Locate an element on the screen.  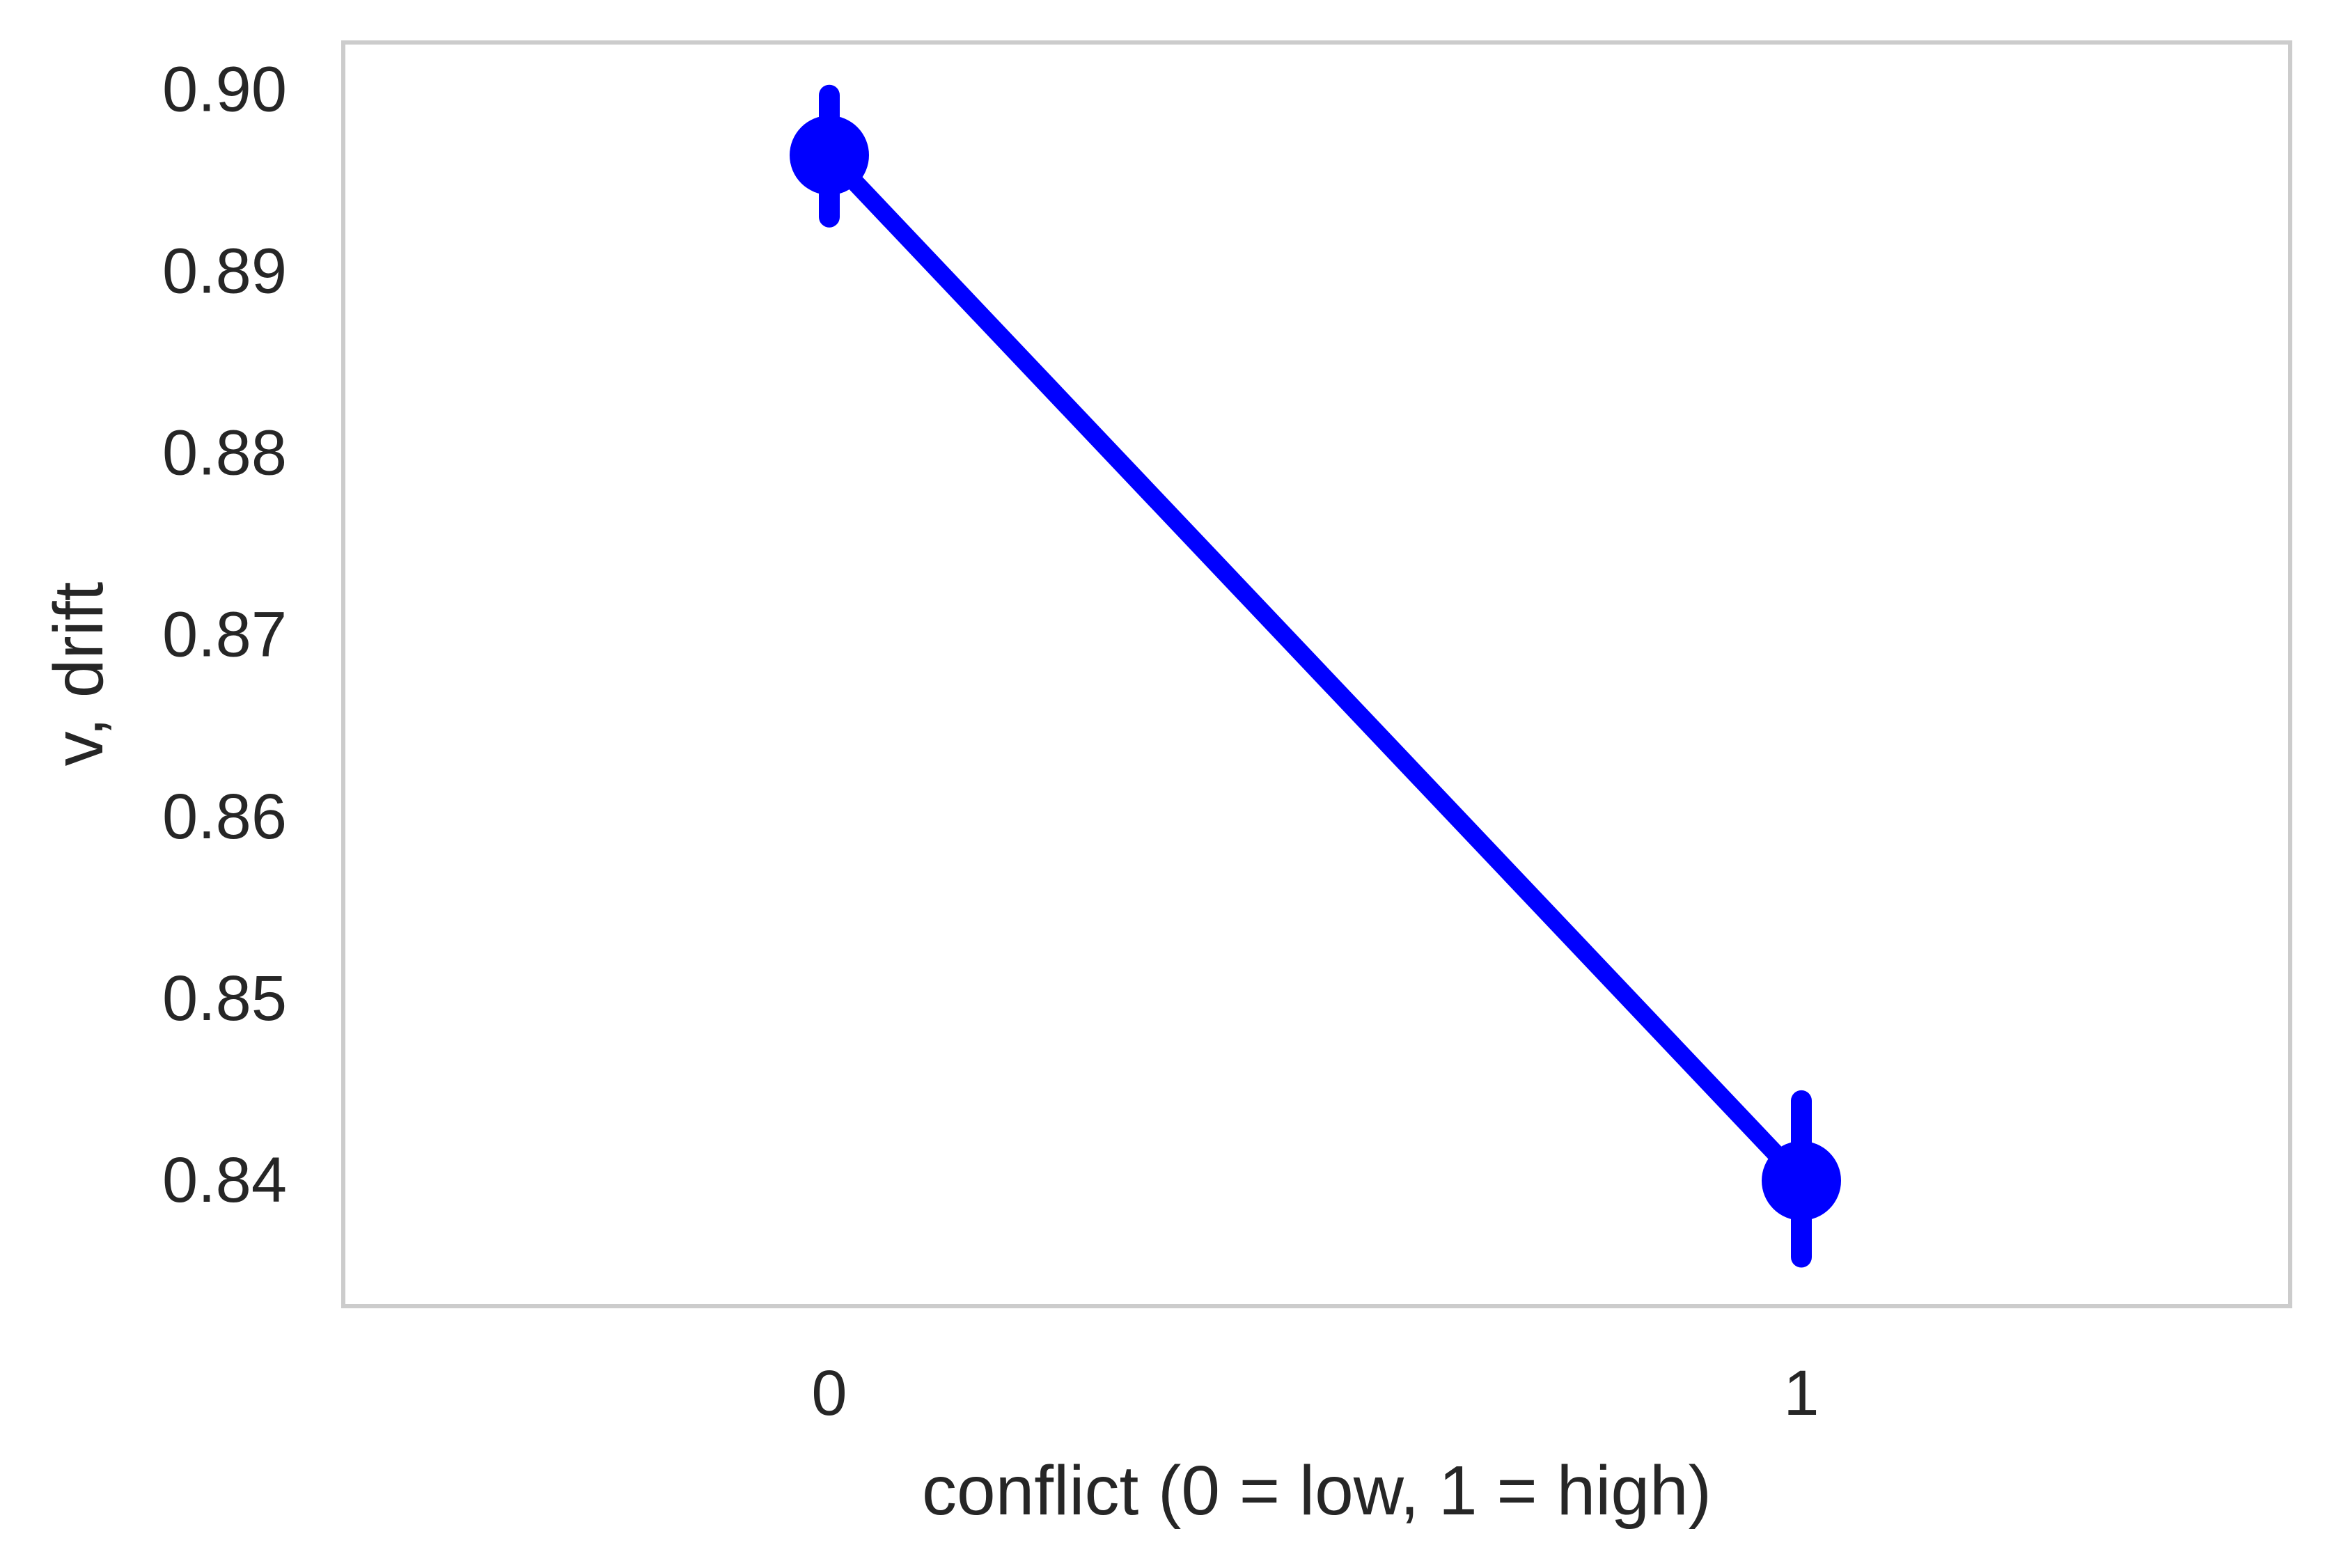
x-tick-label: 0 is located at coordinates (829, 1393).